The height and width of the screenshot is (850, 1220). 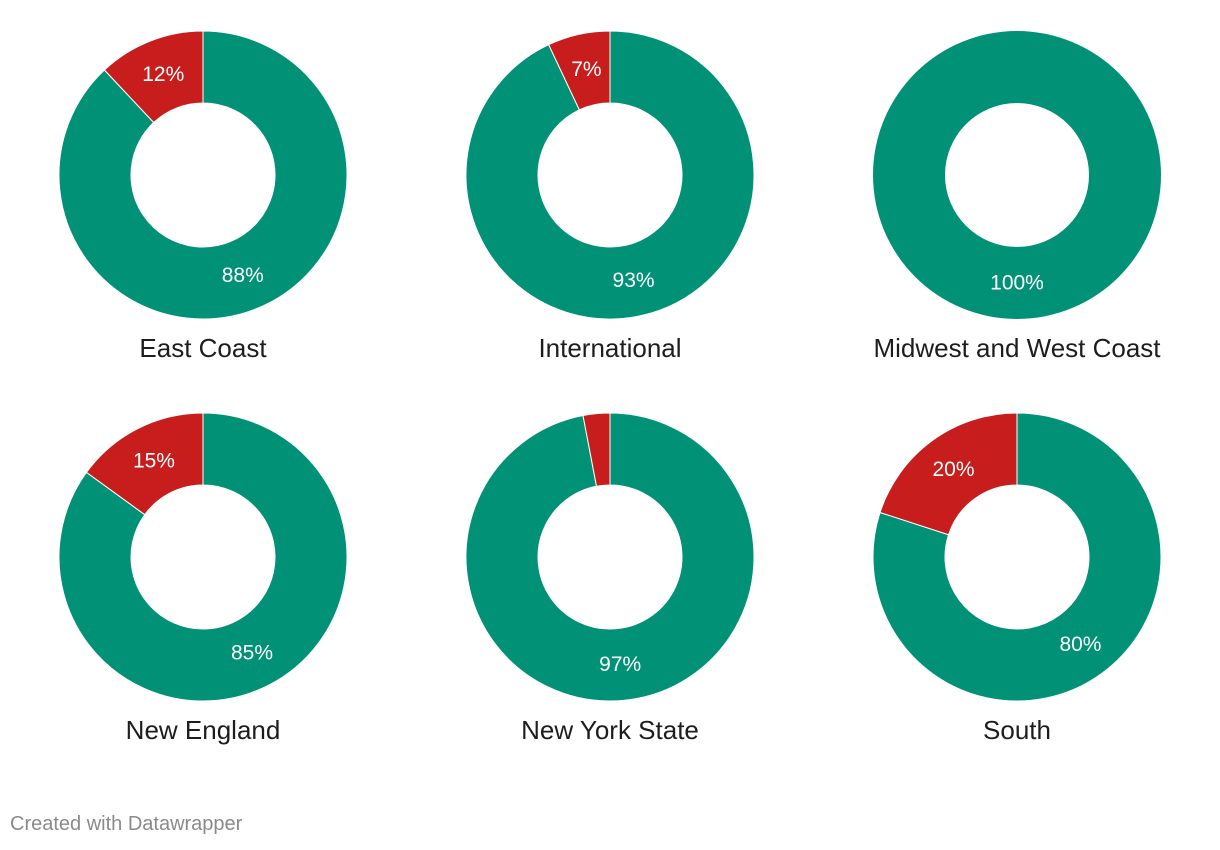 I want to click on donut-chart: 85% 15%, so click(x=203, y=557).